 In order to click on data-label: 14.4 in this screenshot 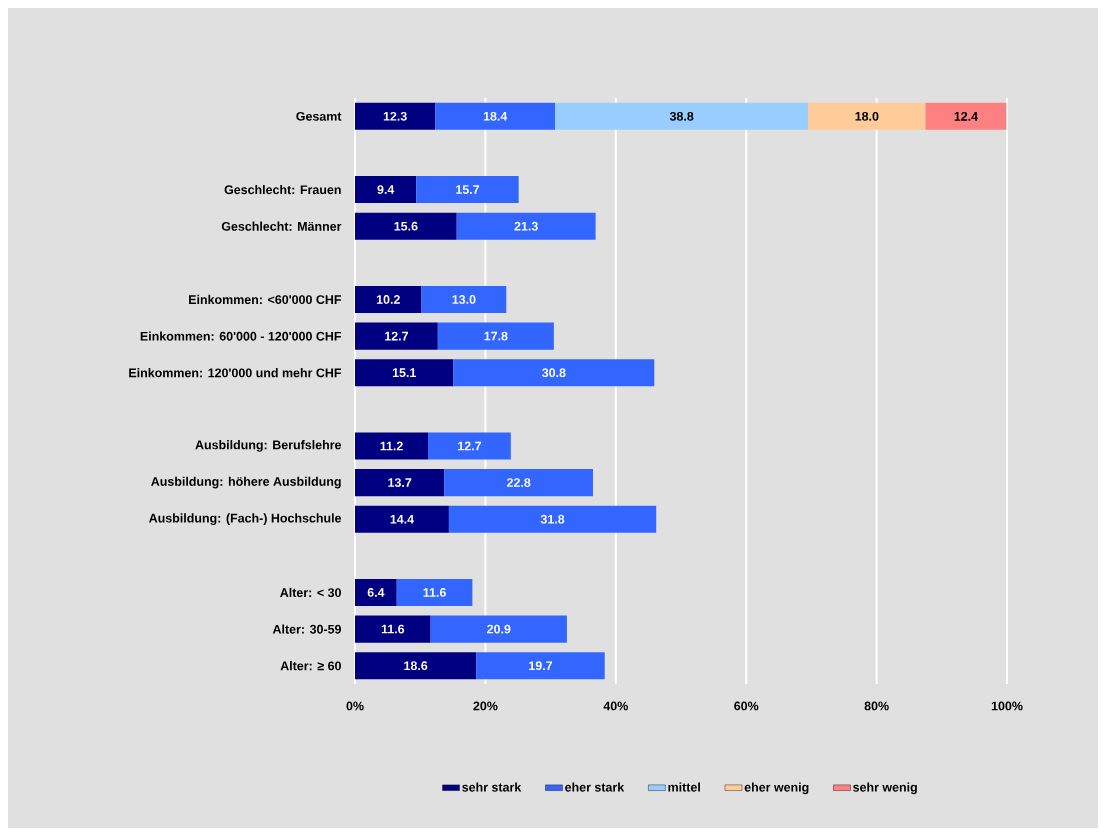, I will do `click(402, 519)`.